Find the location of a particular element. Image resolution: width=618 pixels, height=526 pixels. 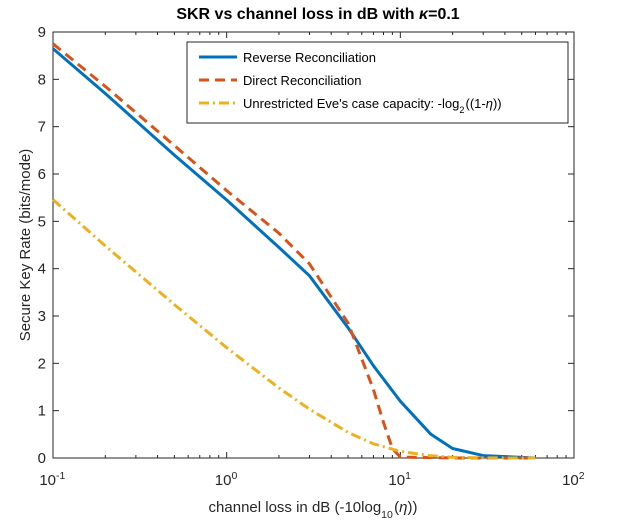

x-tick-label: 10-1 is located at coordinates (52, 479).